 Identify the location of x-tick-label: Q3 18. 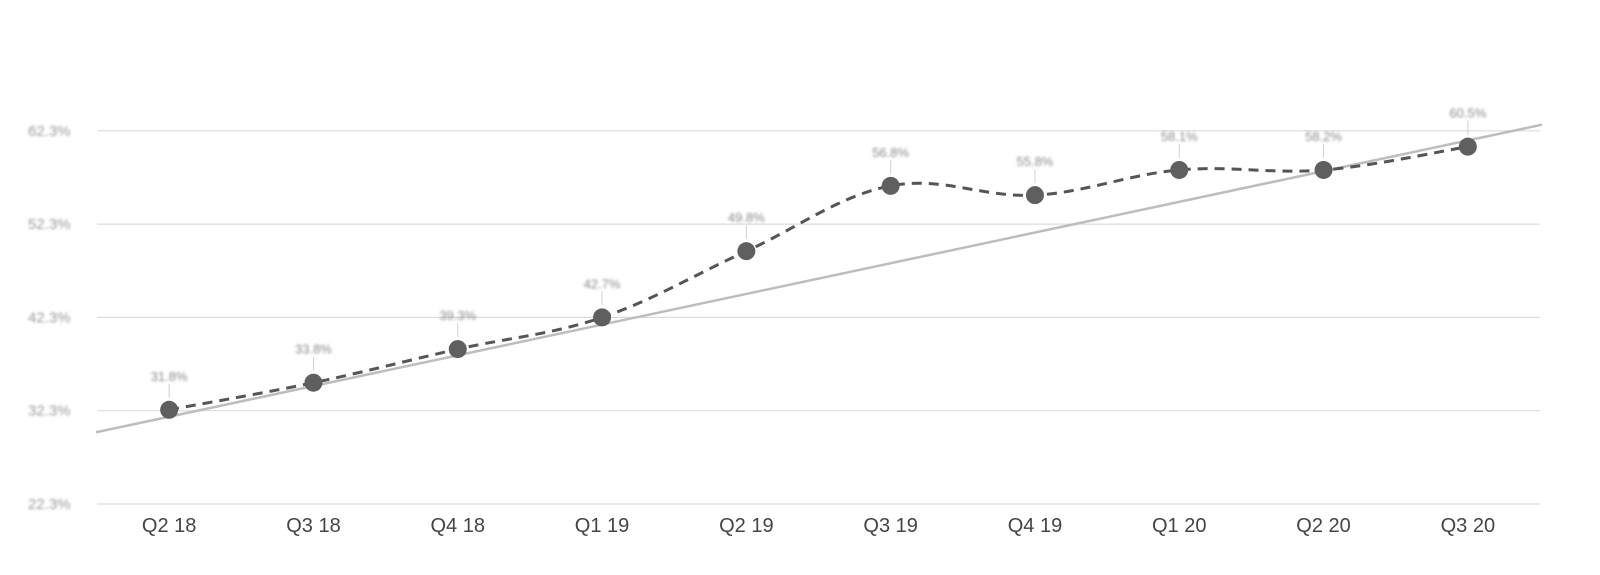
(313, 526).